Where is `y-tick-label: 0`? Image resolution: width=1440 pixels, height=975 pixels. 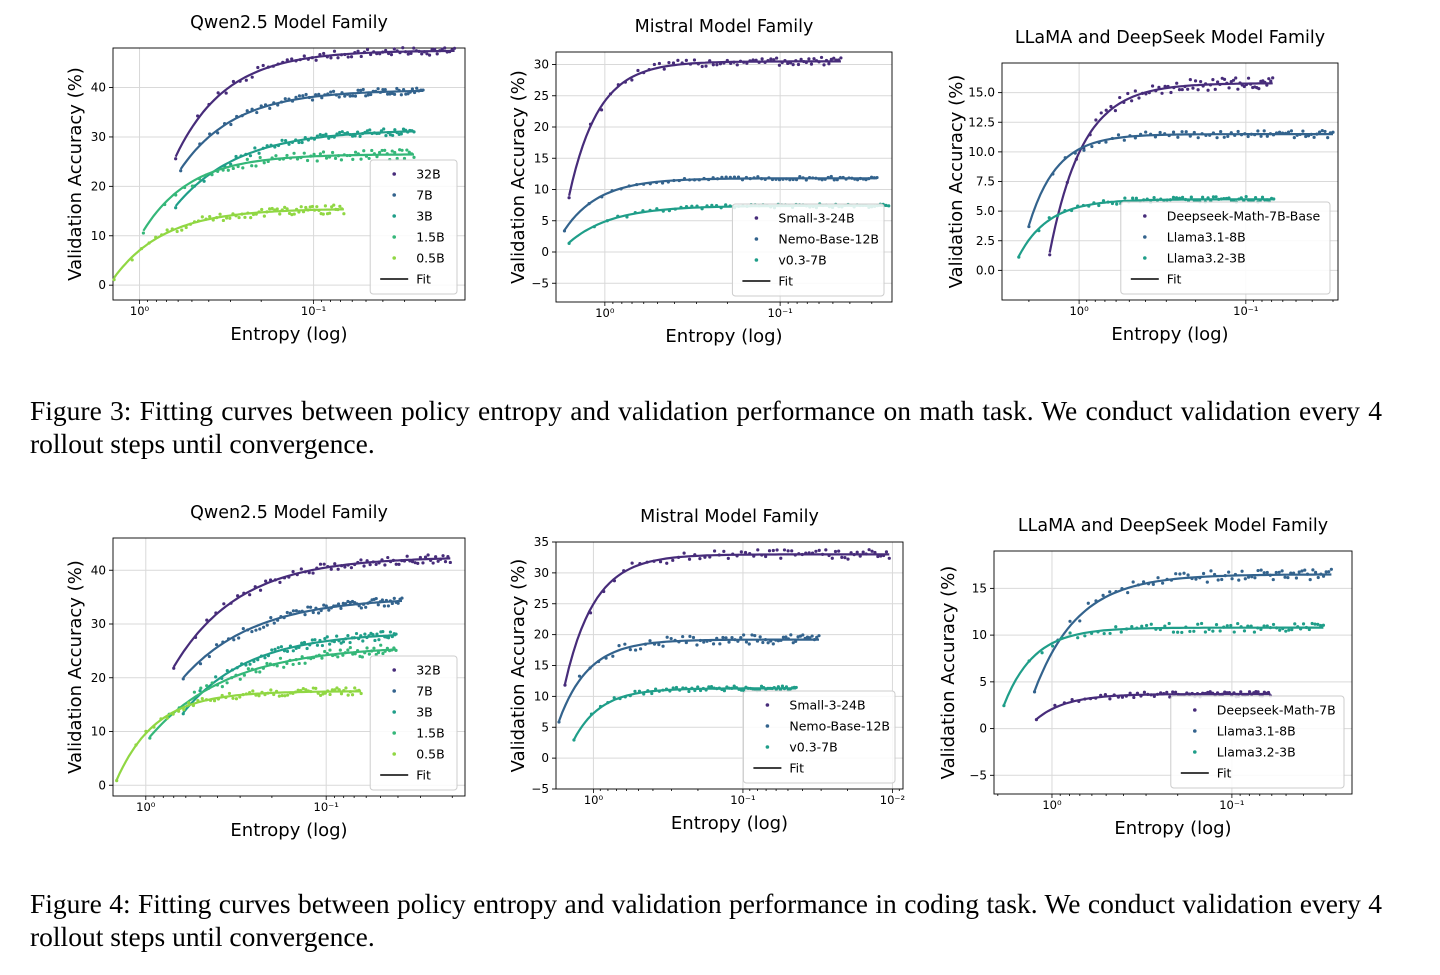 y-tick-label: 0 is located at coordinates (102, 285).